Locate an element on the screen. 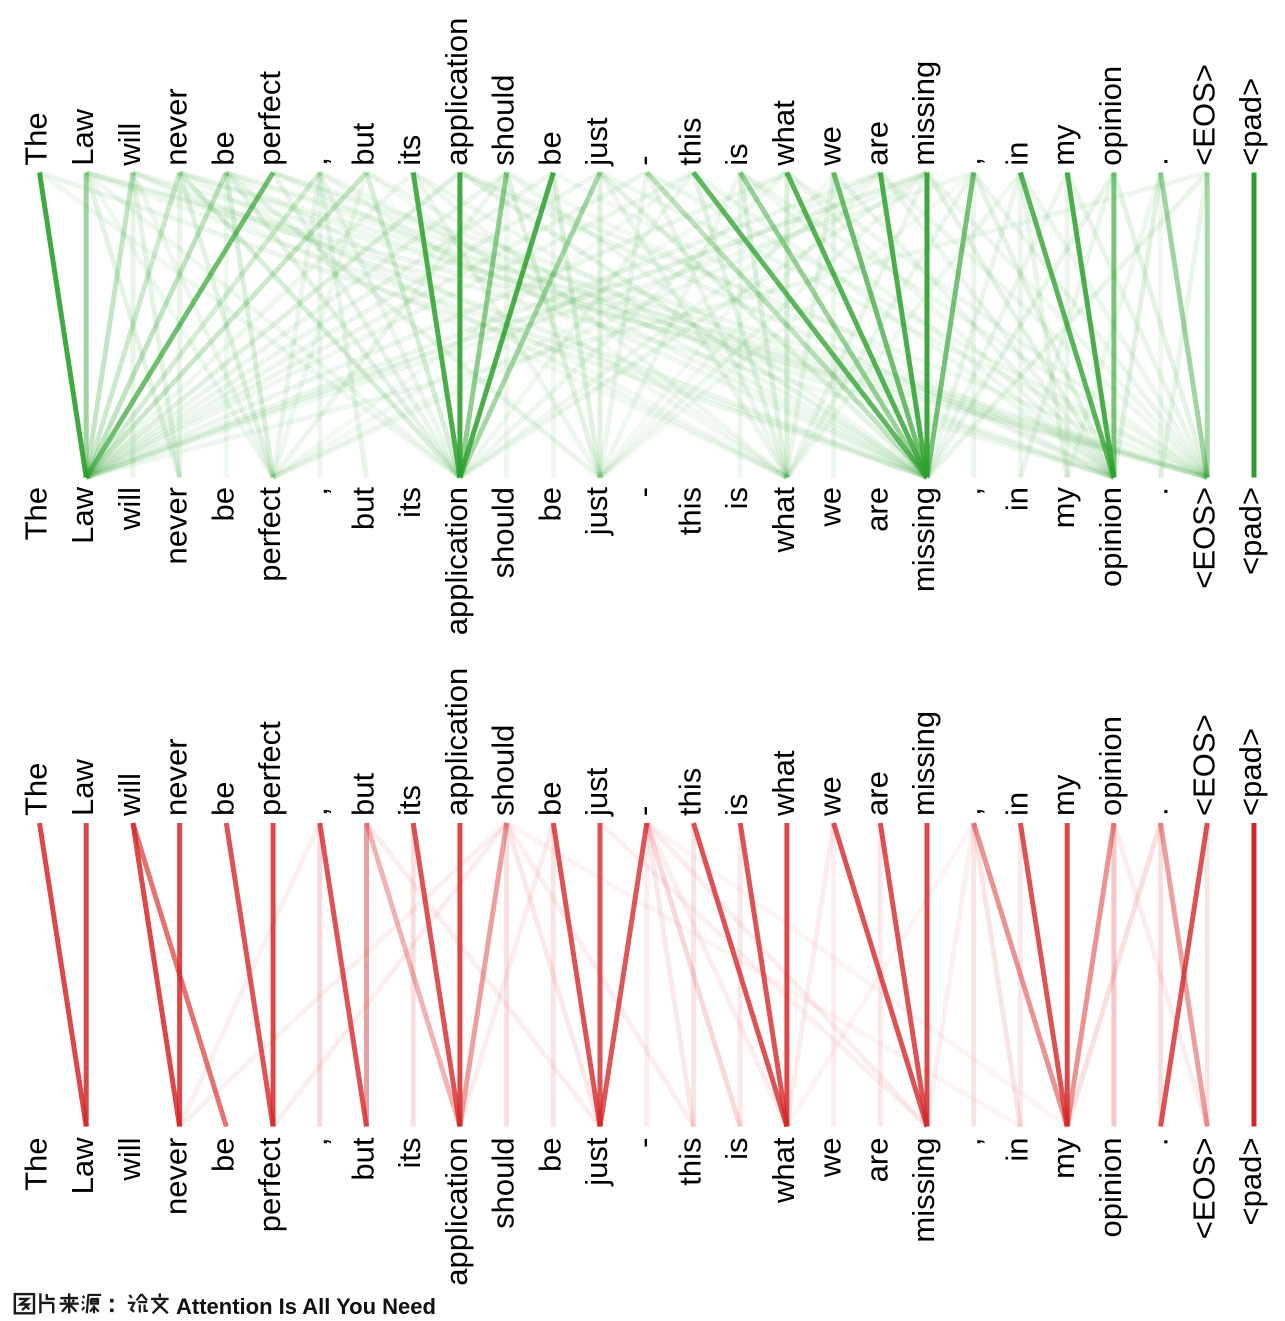  svg-text: Attention Is All You Need is located at coordinates (306, 1306).